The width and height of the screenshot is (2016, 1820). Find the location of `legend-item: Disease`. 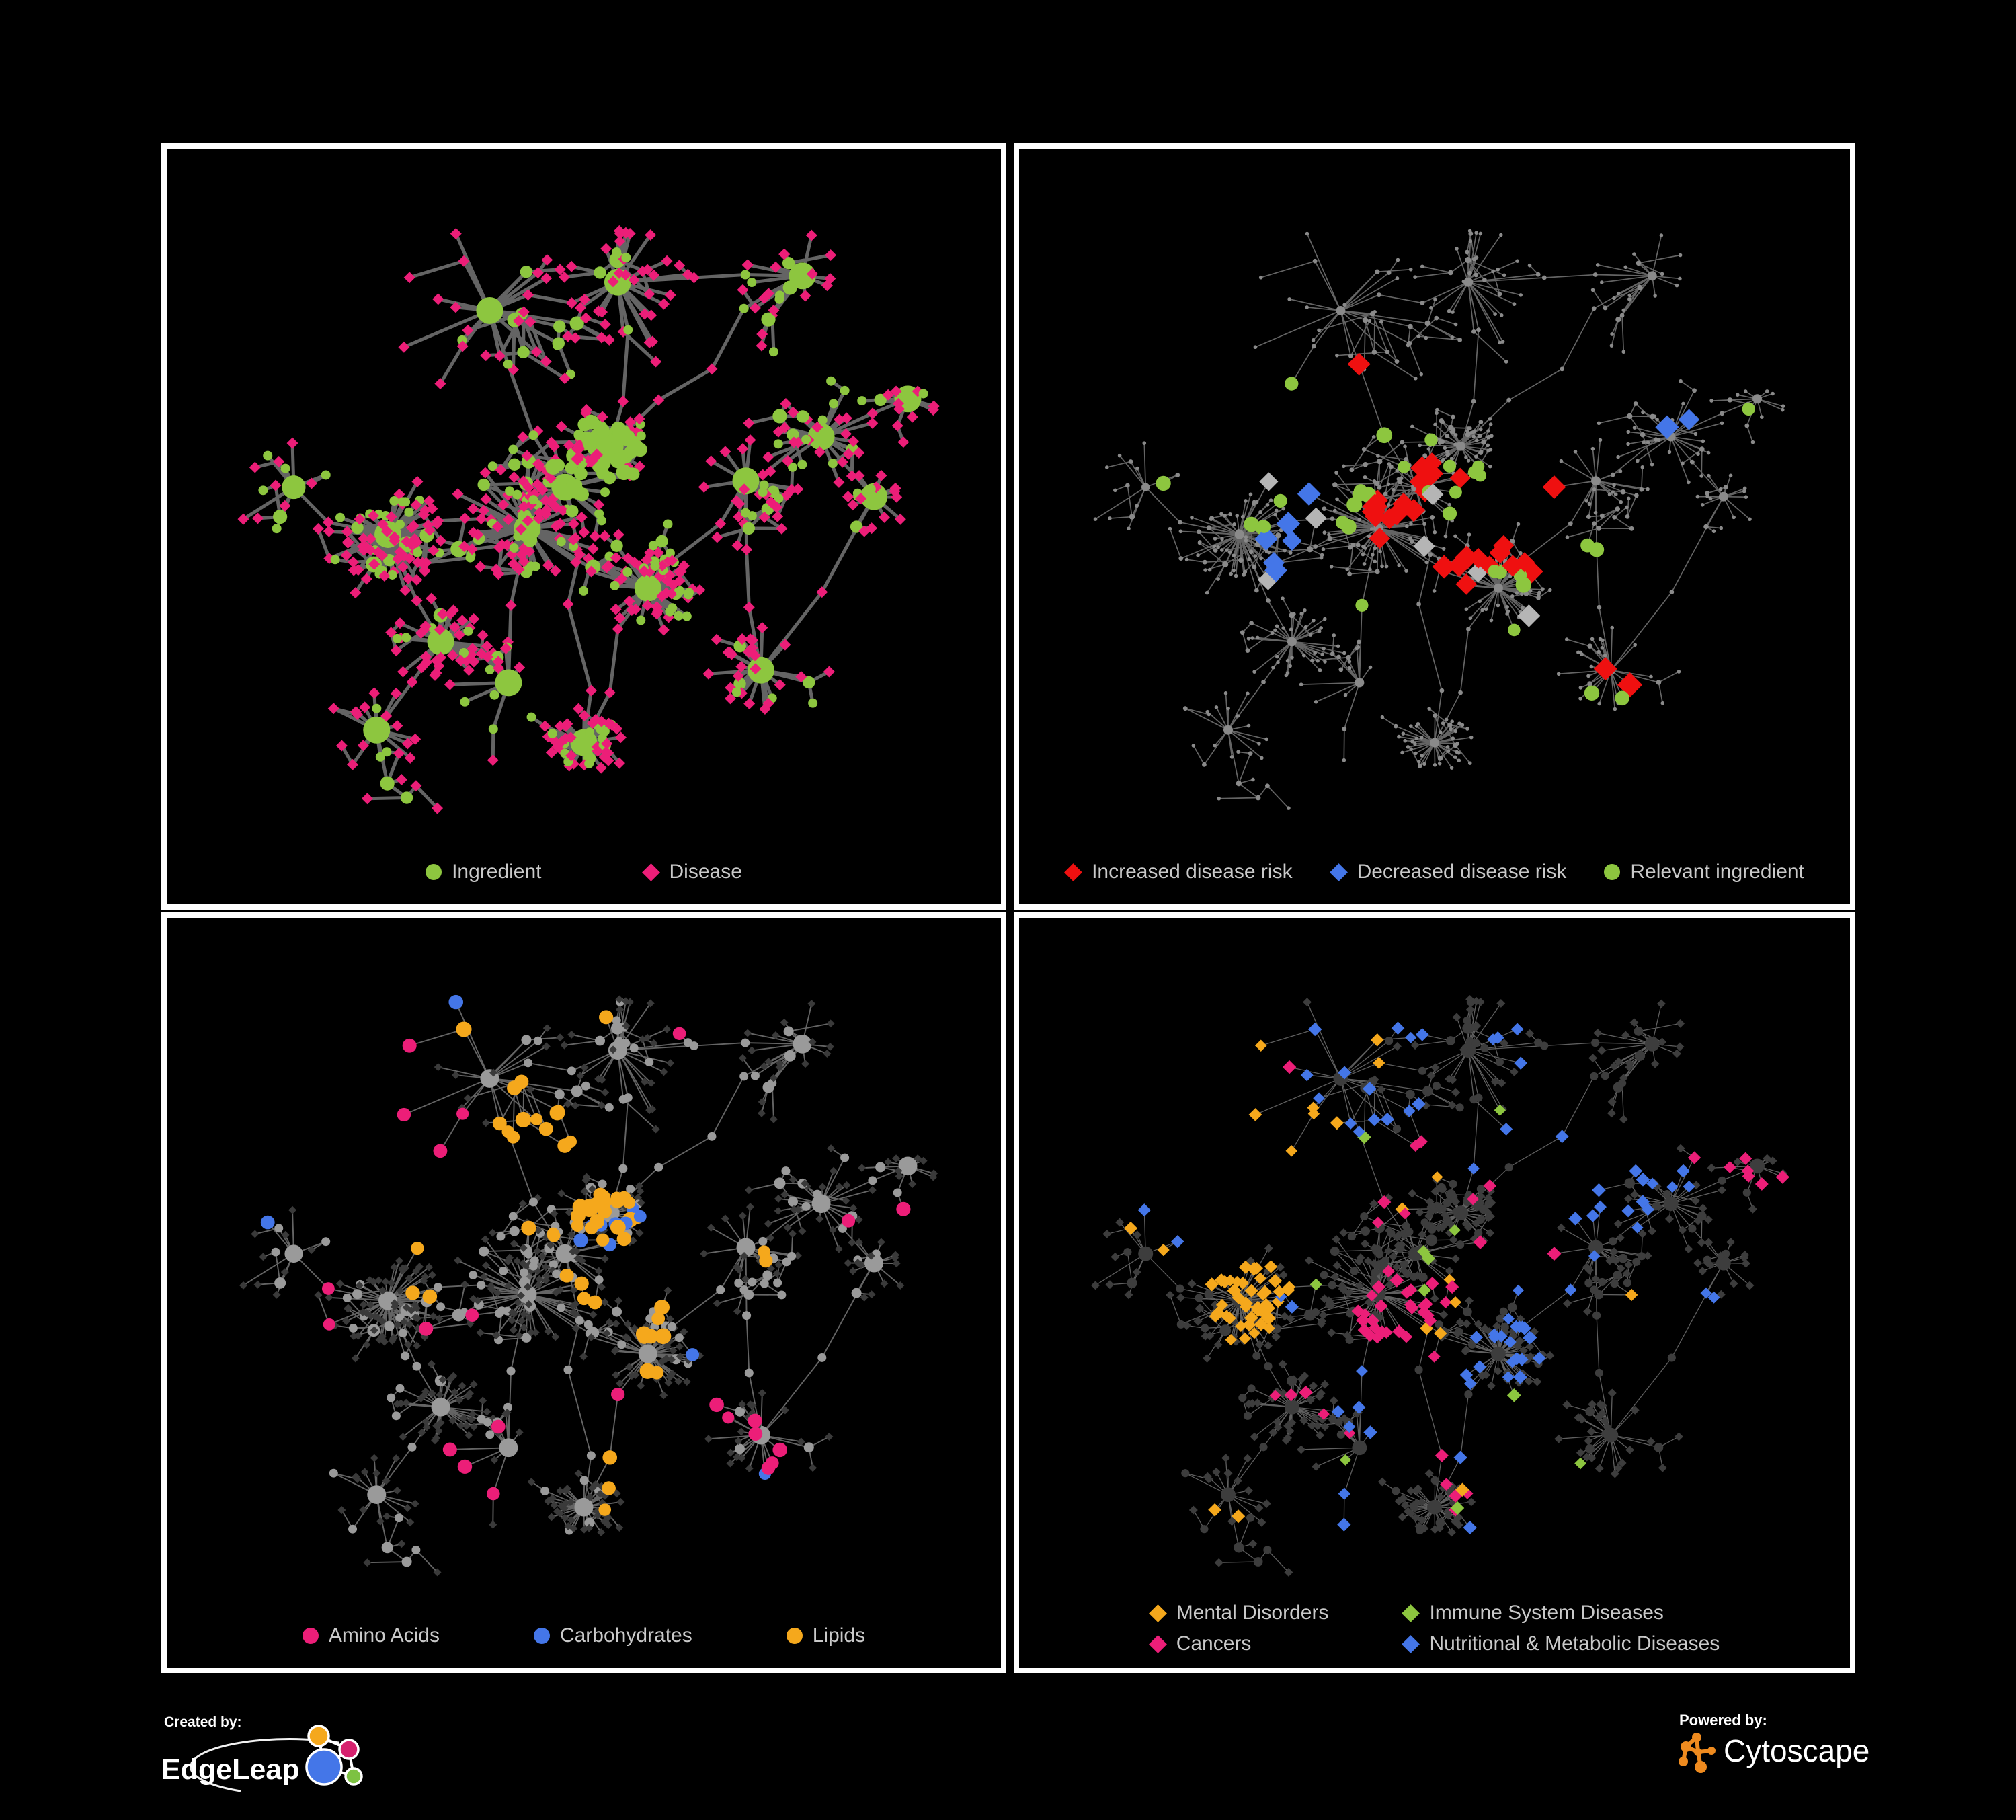

legend-item: Disease is located at coordinates (691, 872).